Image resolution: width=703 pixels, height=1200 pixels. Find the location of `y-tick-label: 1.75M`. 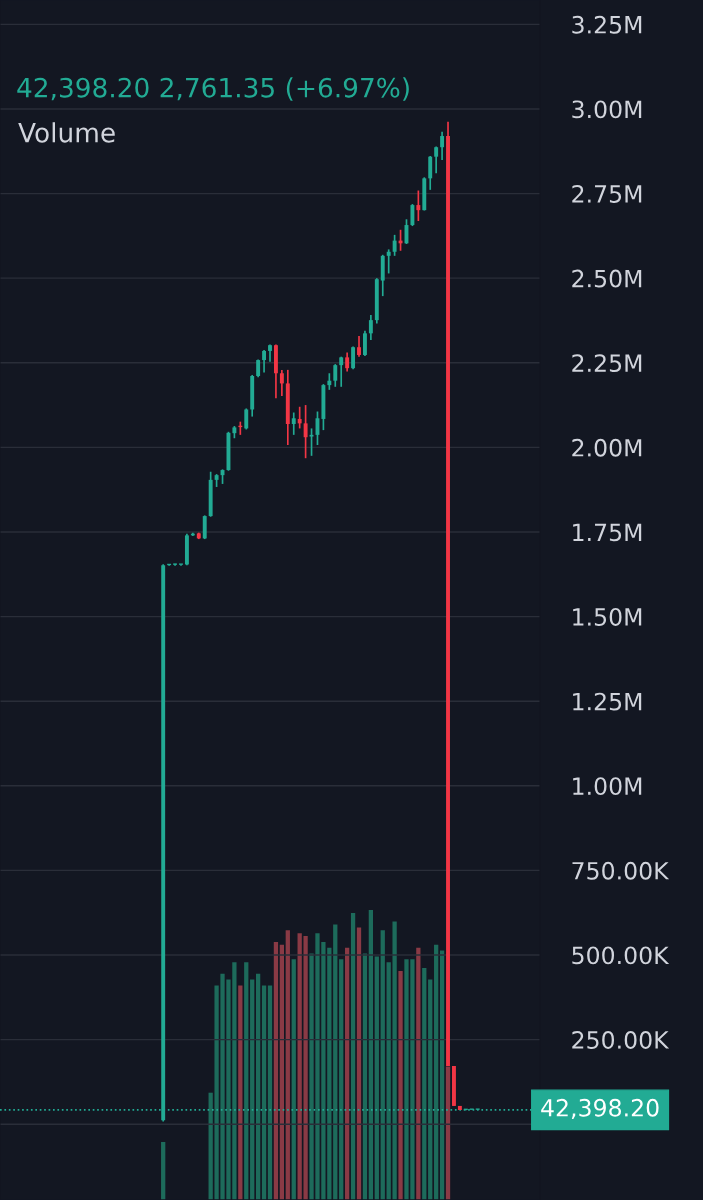

y-tick-label: 1.75M is located at coordinates (607, 532).